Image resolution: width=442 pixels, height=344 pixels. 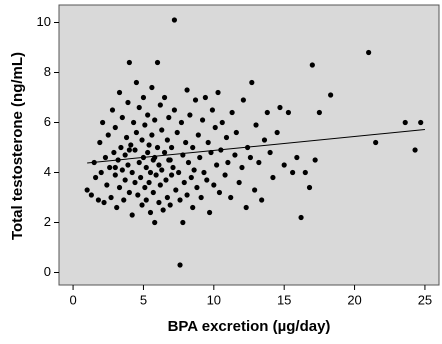 What do you see at coordinates (72, 299) in the screenshot?
I see `x-tick-label: 0` at bounding box center [72, 299].